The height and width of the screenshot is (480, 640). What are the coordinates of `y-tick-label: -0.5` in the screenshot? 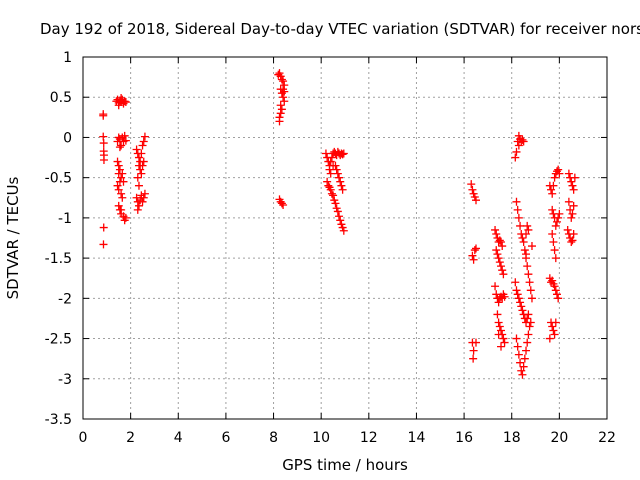 It's located at (58, 179).